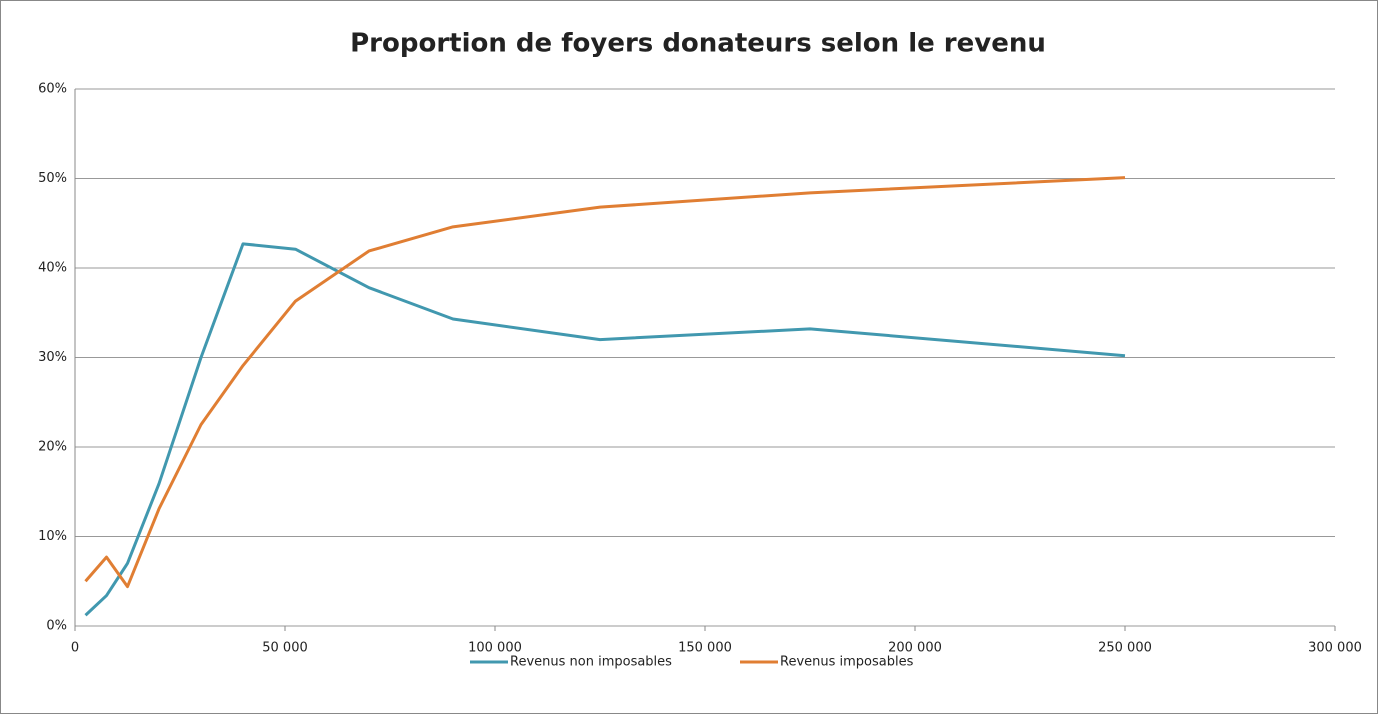  What do you see at coordinates (915, 648) in the screenshot?
I see `x-tick-label: 200 000` at bounding box center [915, 648].